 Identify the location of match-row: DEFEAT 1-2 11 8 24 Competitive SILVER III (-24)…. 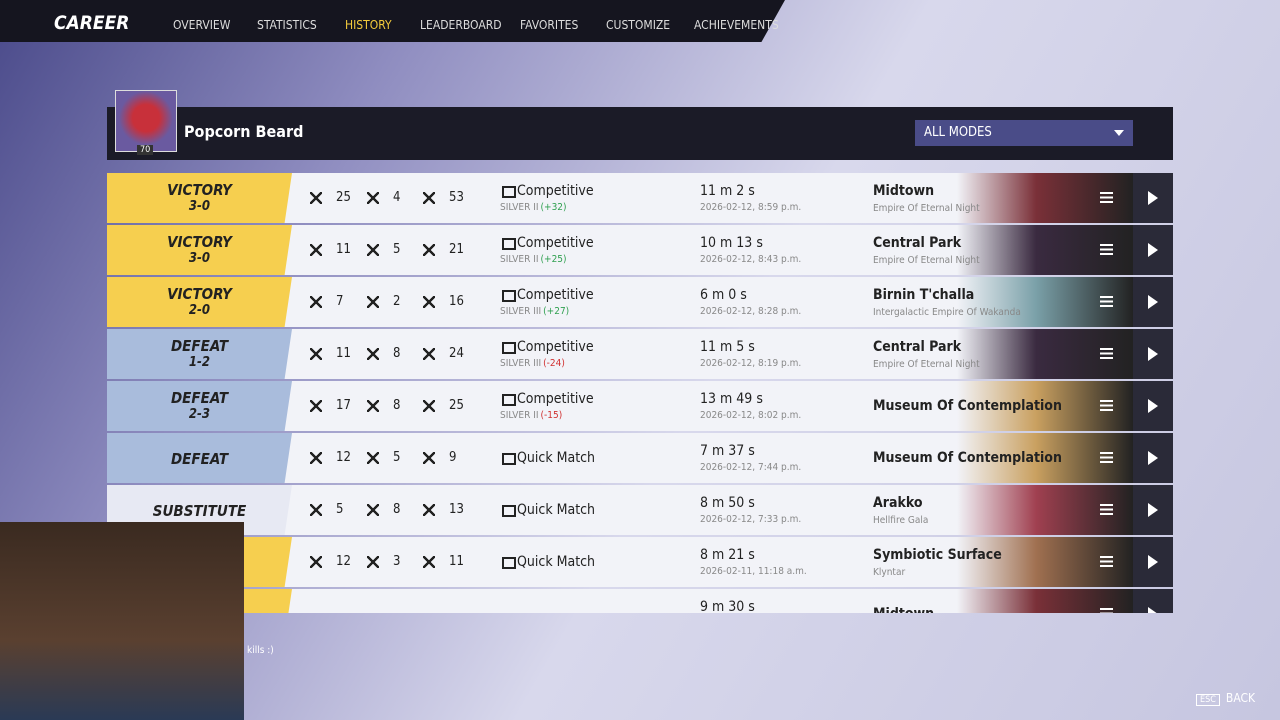
(640, 354).